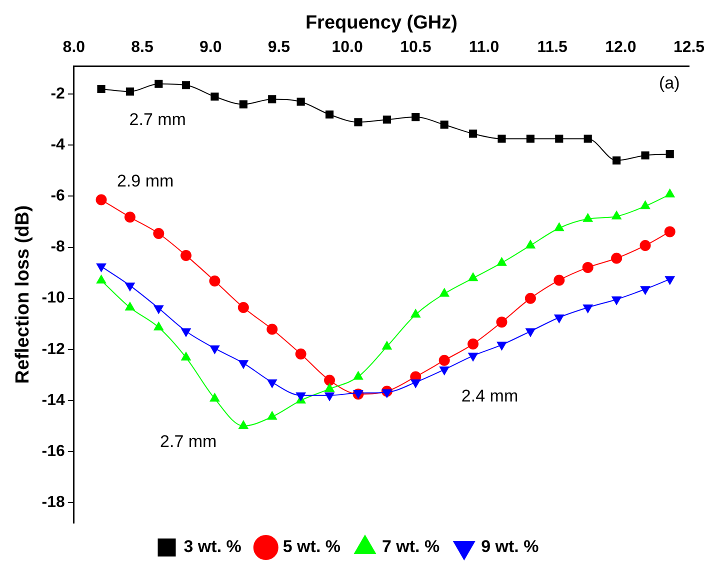 This screenshot has width=719, height=574. What do you see at coordinates (54, 349) in the screenshot?
I see `y-tick-label: -12` at bounding box center [54, 349].